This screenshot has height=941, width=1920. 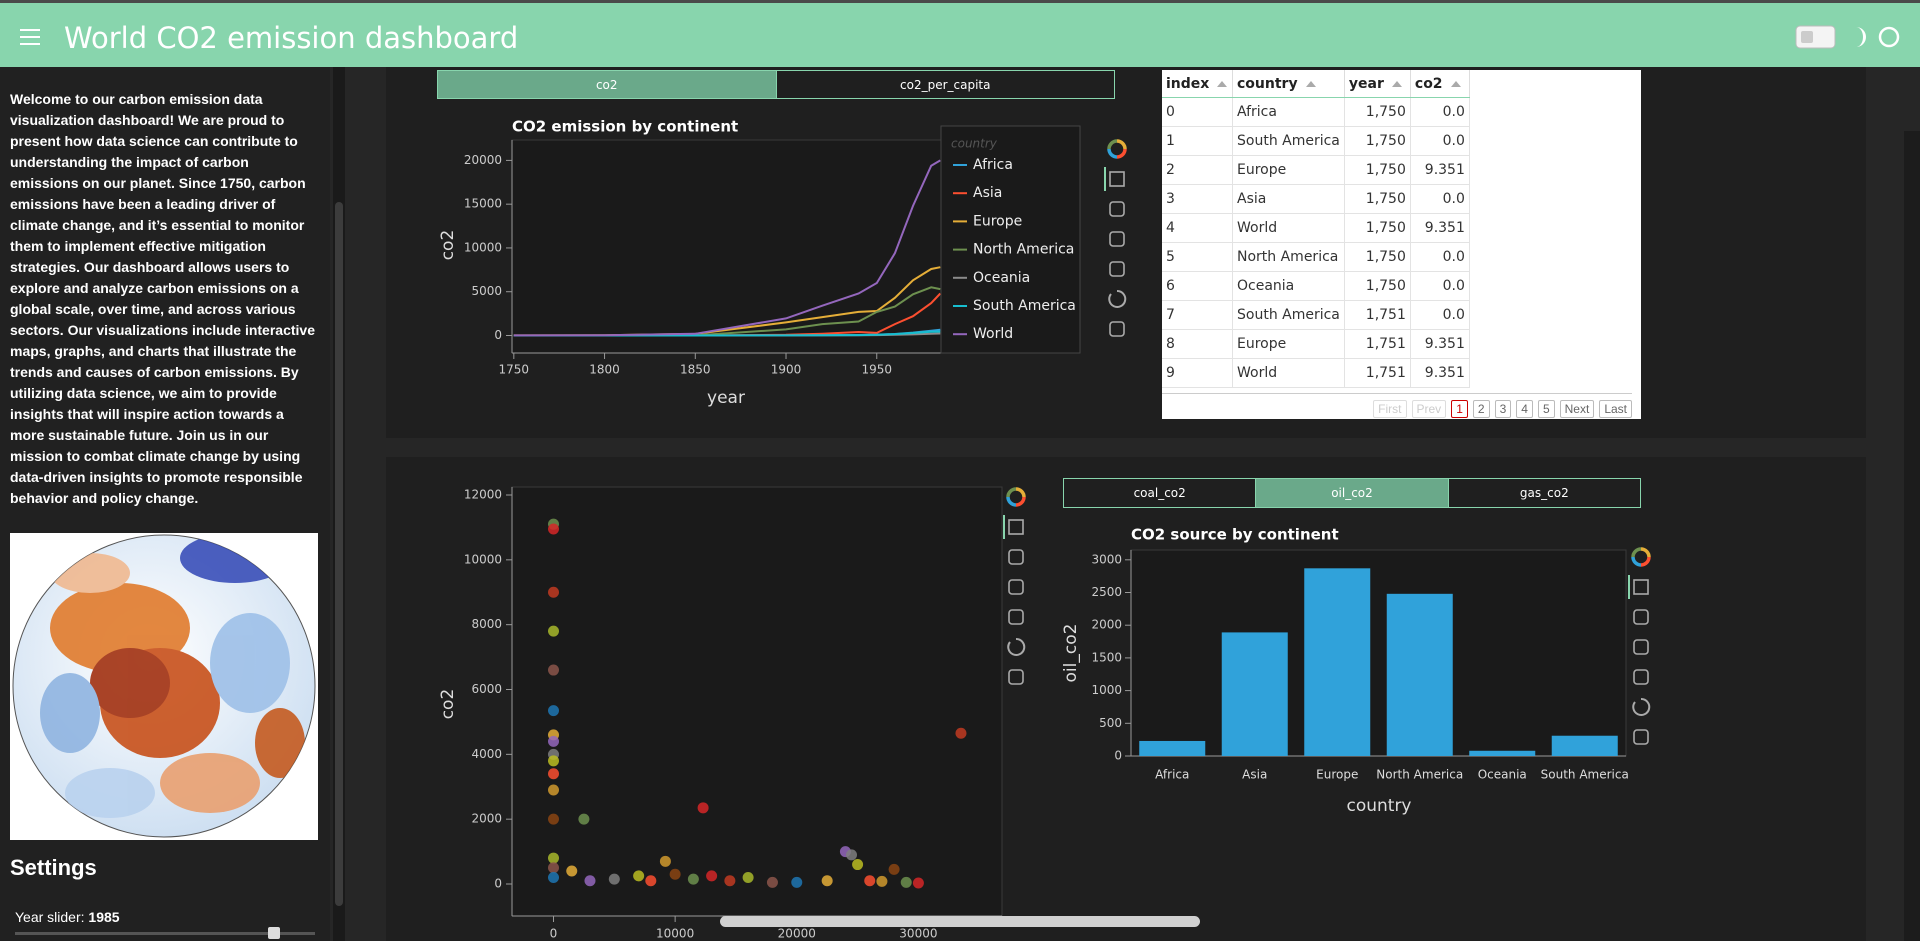 What do you see at coordinates (1337, 775) in the screenshot?
I see `x-tick-label: Europe` at bounding box center [1337, 775].